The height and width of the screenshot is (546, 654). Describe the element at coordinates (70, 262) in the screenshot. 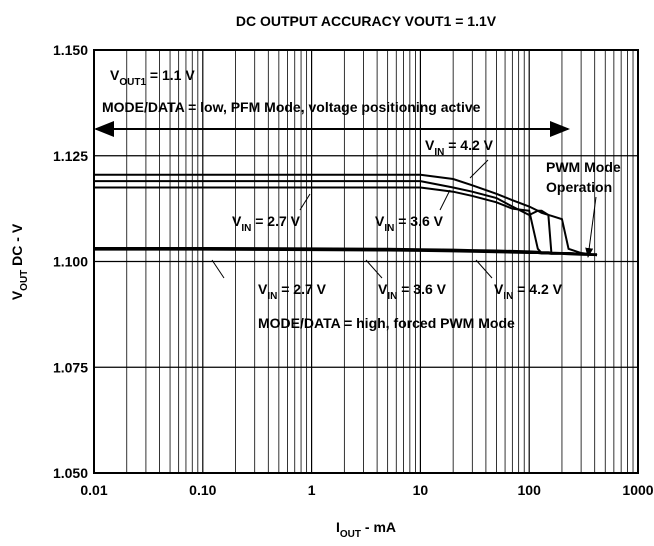

I see `y-tick-label: 1.100` at that location.